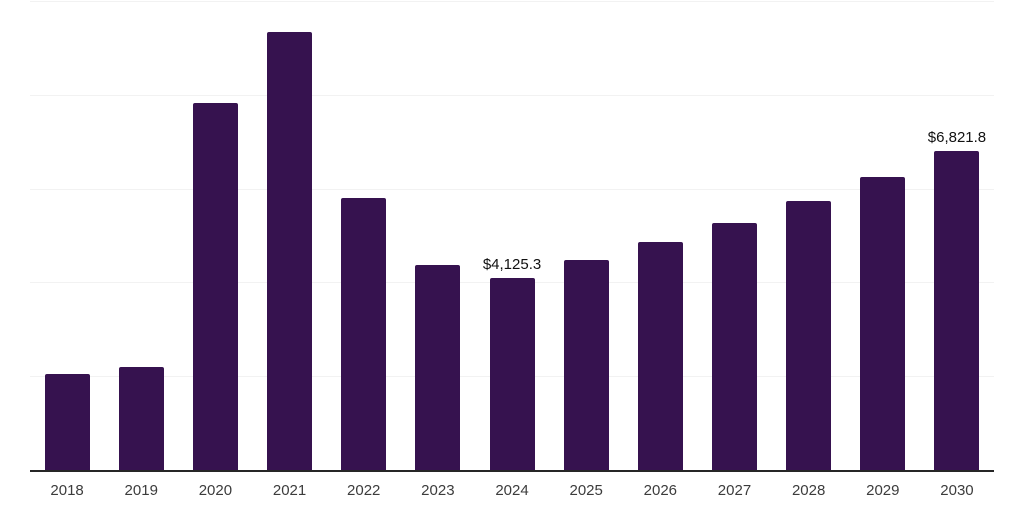  Describe the element at coordinates (67, 490) in the screenshot. I see `x-tick-2018: 2018` at that location.